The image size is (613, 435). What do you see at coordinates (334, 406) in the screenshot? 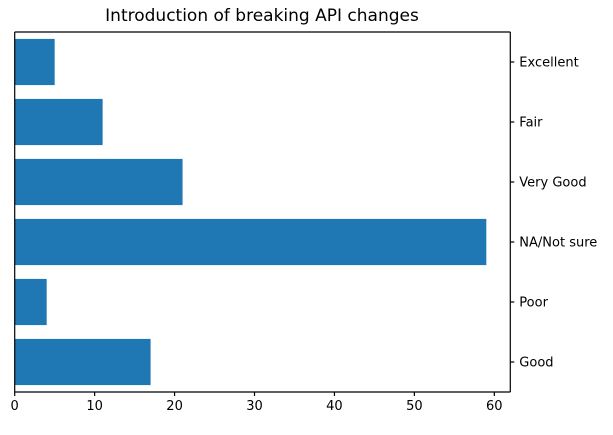
I see `x-tick-label: 40` at bounding box center [334, 406].